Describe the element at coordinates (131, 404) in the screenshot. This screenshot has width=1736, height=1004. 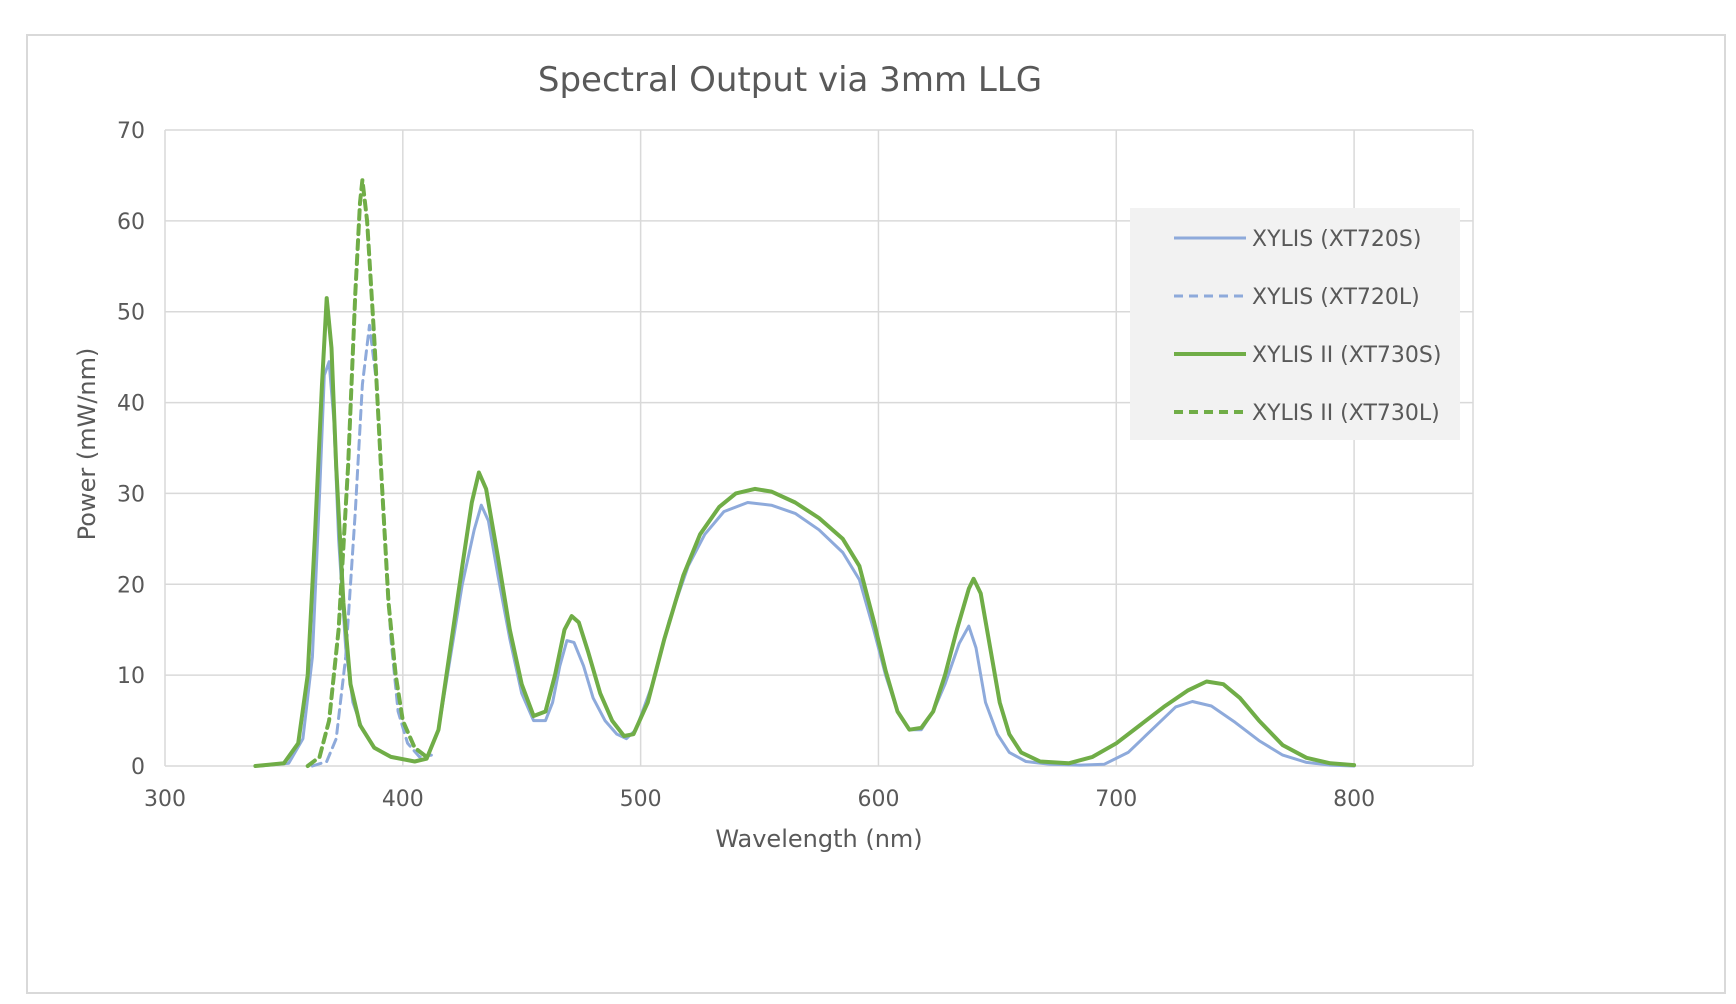
I see `y-tick-label: 40` at that location.